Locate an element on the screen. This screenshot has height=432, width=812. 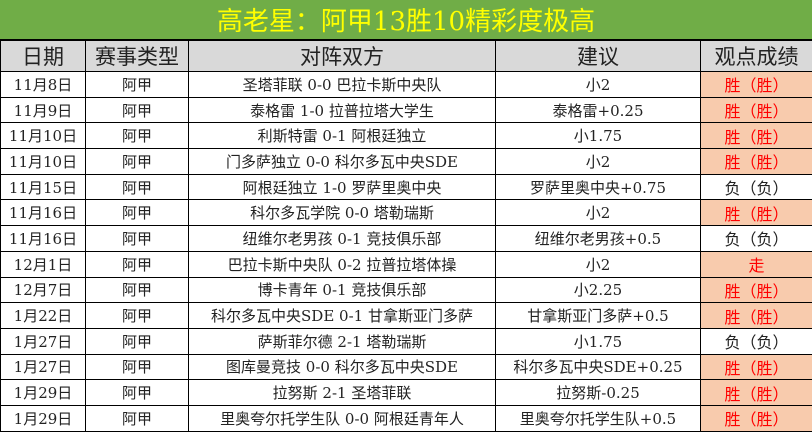
tip-cell: 纽维尔老男孩+0.5 is located at coordinates (598, 239).